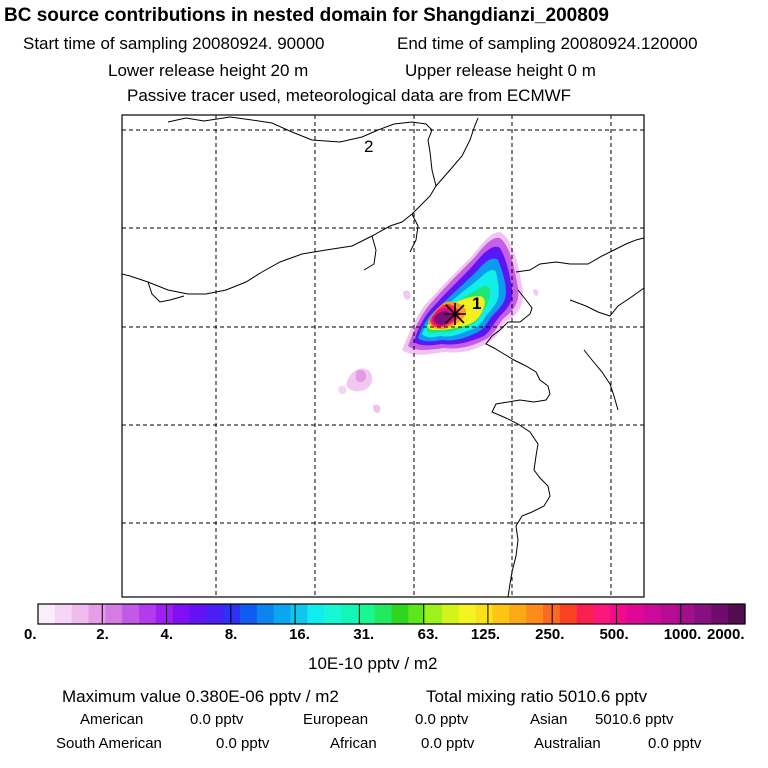  Describe the element at coordinates (547, 43) in the screenshot. I see `end-time-label: End time of sampling 20080924.120000` at that location.